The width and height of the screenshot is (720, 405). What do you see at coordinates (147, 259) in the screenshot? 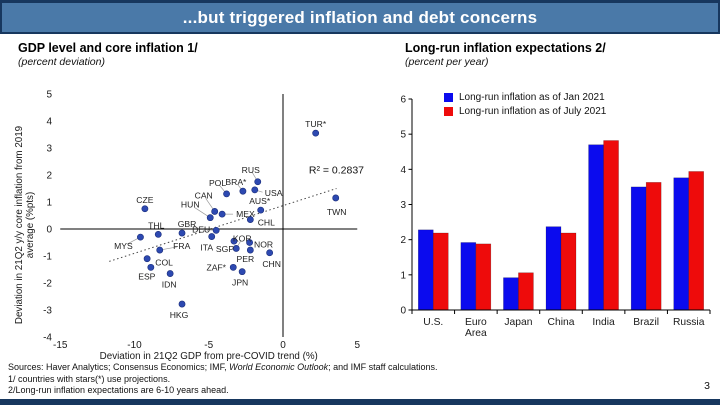
I see `scatter-point-COL` at bounding box center [147, 259].